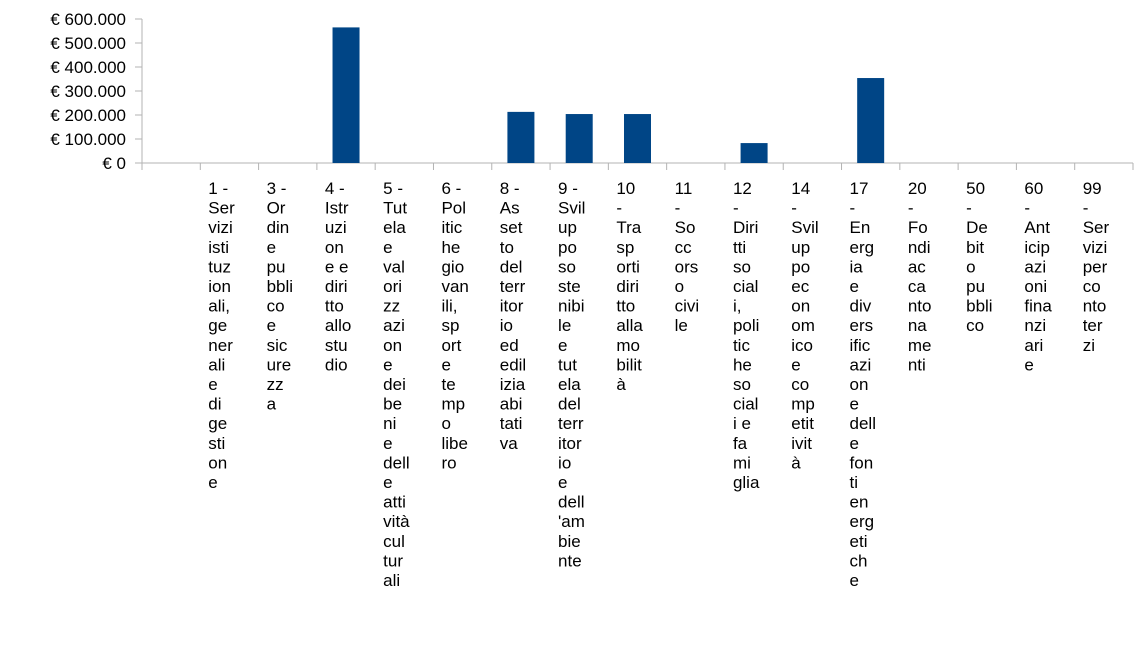 The height and width of the screenshot is (671, 1137). Describe the element at coordinates (453, 404) in the screenshot. I see `x-tick-label-line: mp` at that location.